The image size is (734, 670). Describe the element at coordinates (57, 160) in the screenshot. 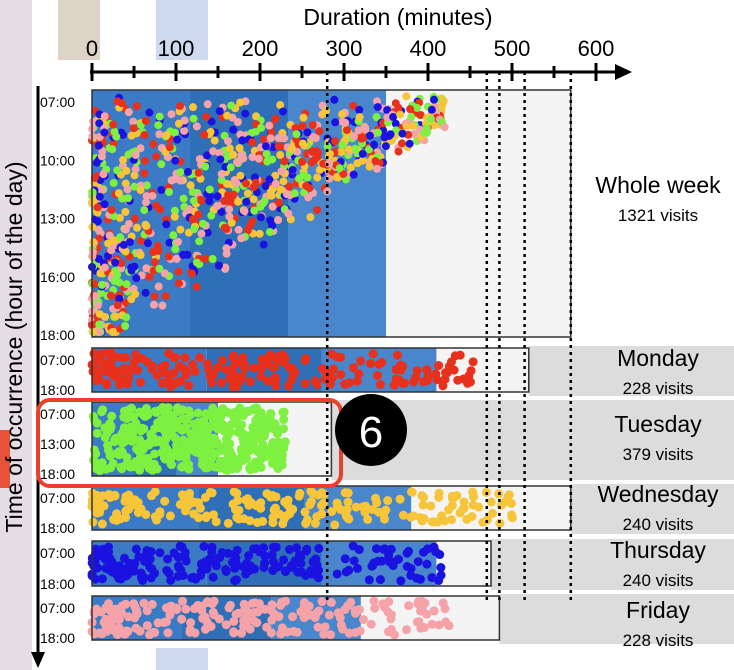

I see `y-tick-label: 10:00` at that location.